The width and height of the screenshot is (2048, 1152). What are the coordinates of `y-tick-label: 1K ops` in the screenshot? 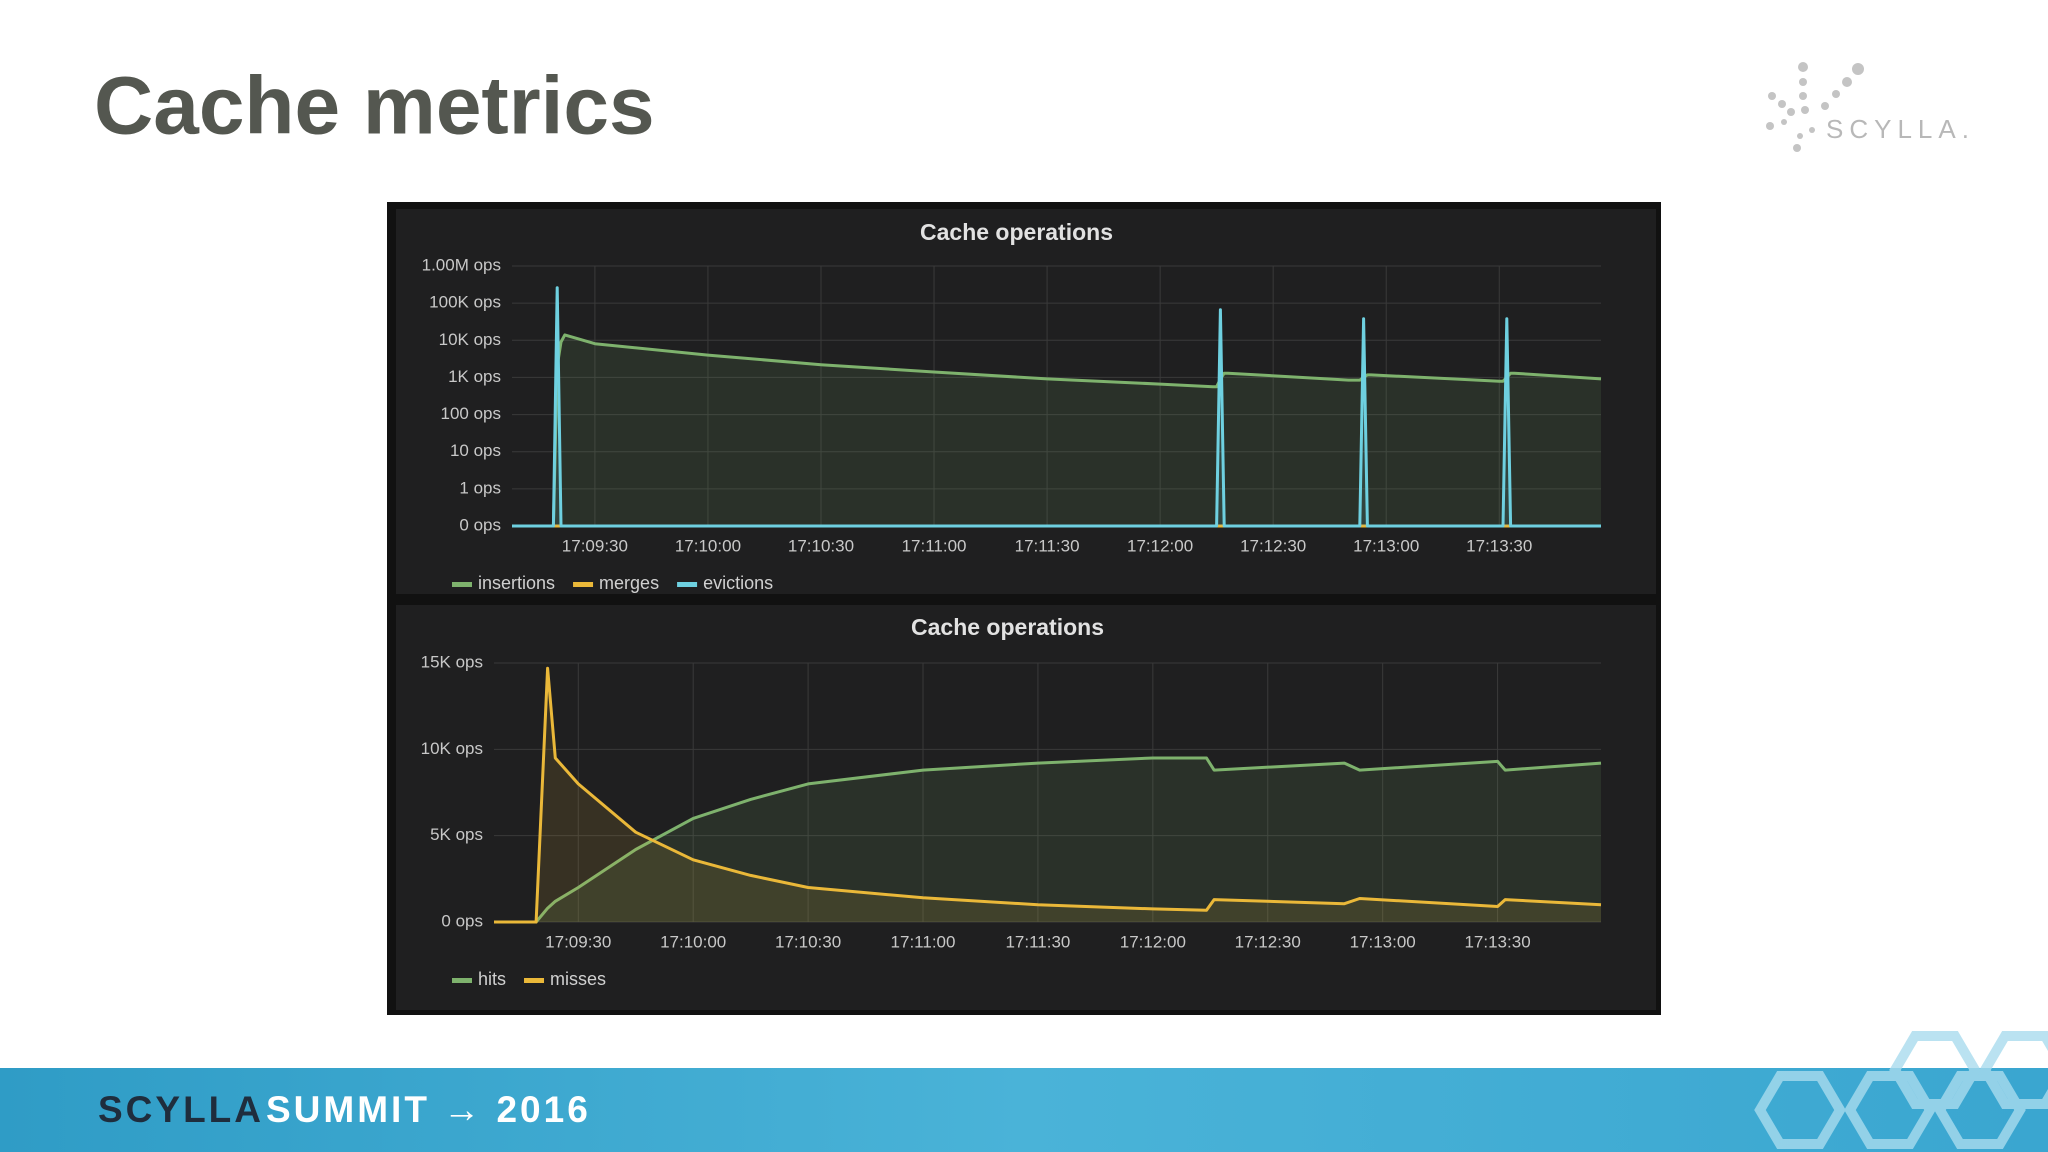 It's located at (474, 376).